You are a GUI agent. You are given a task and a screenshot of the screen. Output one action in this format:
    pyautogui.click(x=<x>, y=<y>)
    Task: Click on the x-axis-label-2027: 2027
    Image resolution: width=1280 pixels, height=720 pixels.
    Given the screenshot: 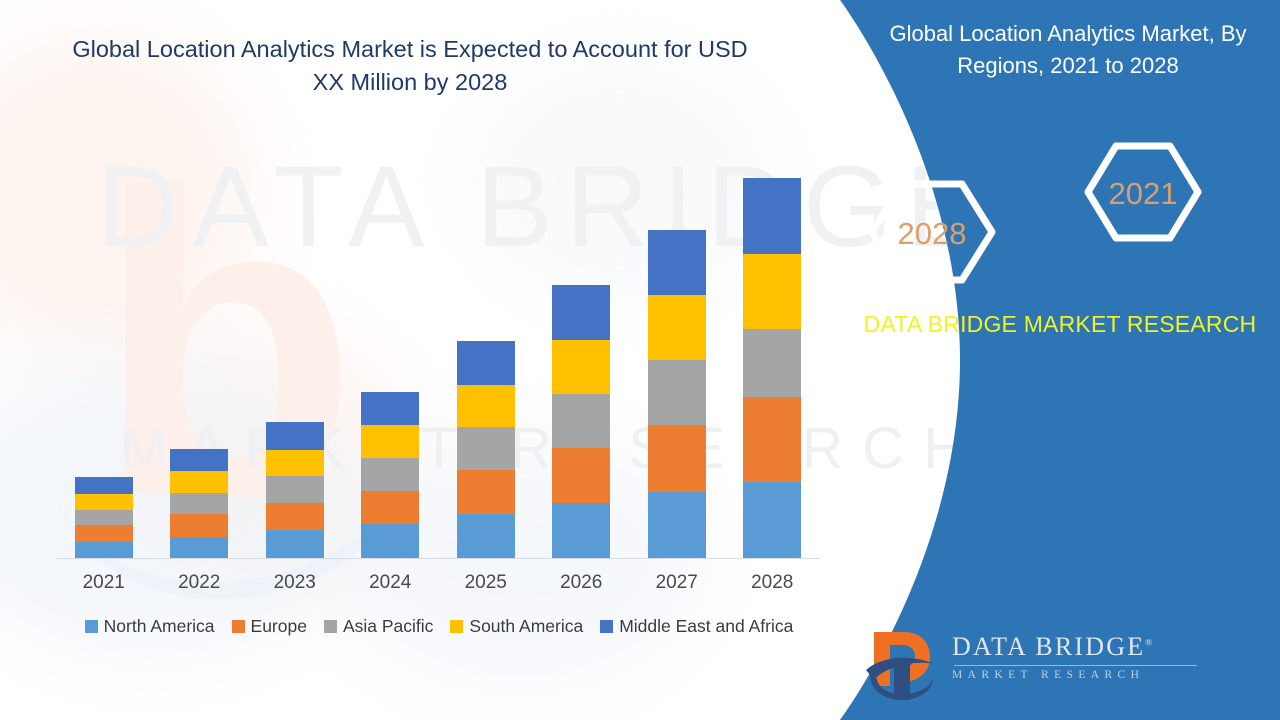 What is the action you would take?
    pyautogui.click(x=676, y=582)
    